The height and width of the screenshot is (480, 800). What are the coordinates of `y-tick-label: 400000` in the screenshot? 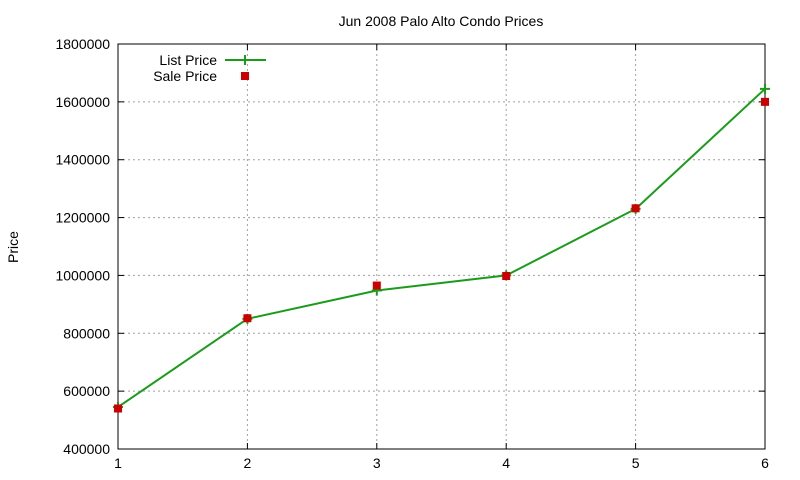 It's located at (86, 449).